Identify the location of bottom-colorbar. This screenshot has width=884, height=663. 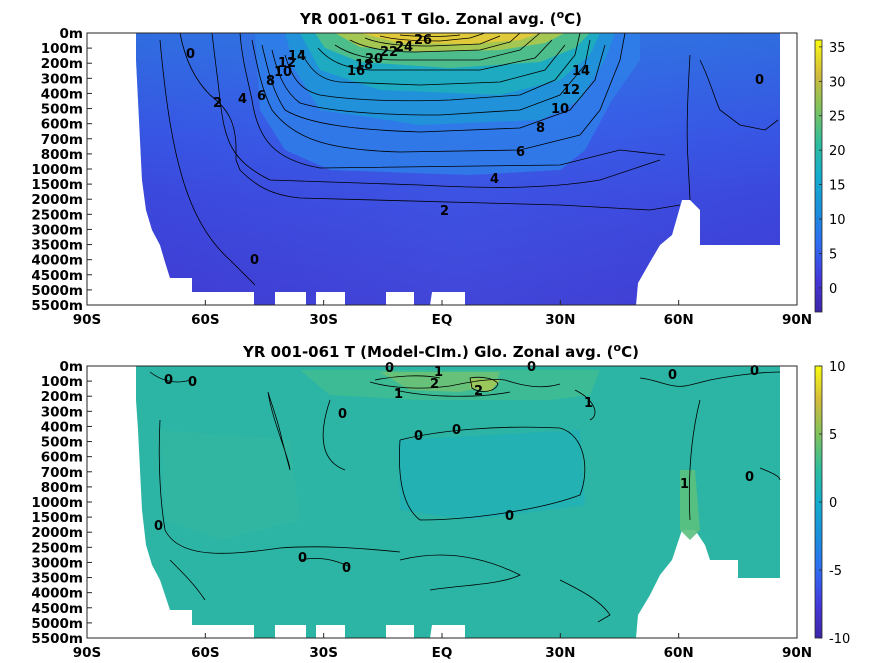
(818, 502).